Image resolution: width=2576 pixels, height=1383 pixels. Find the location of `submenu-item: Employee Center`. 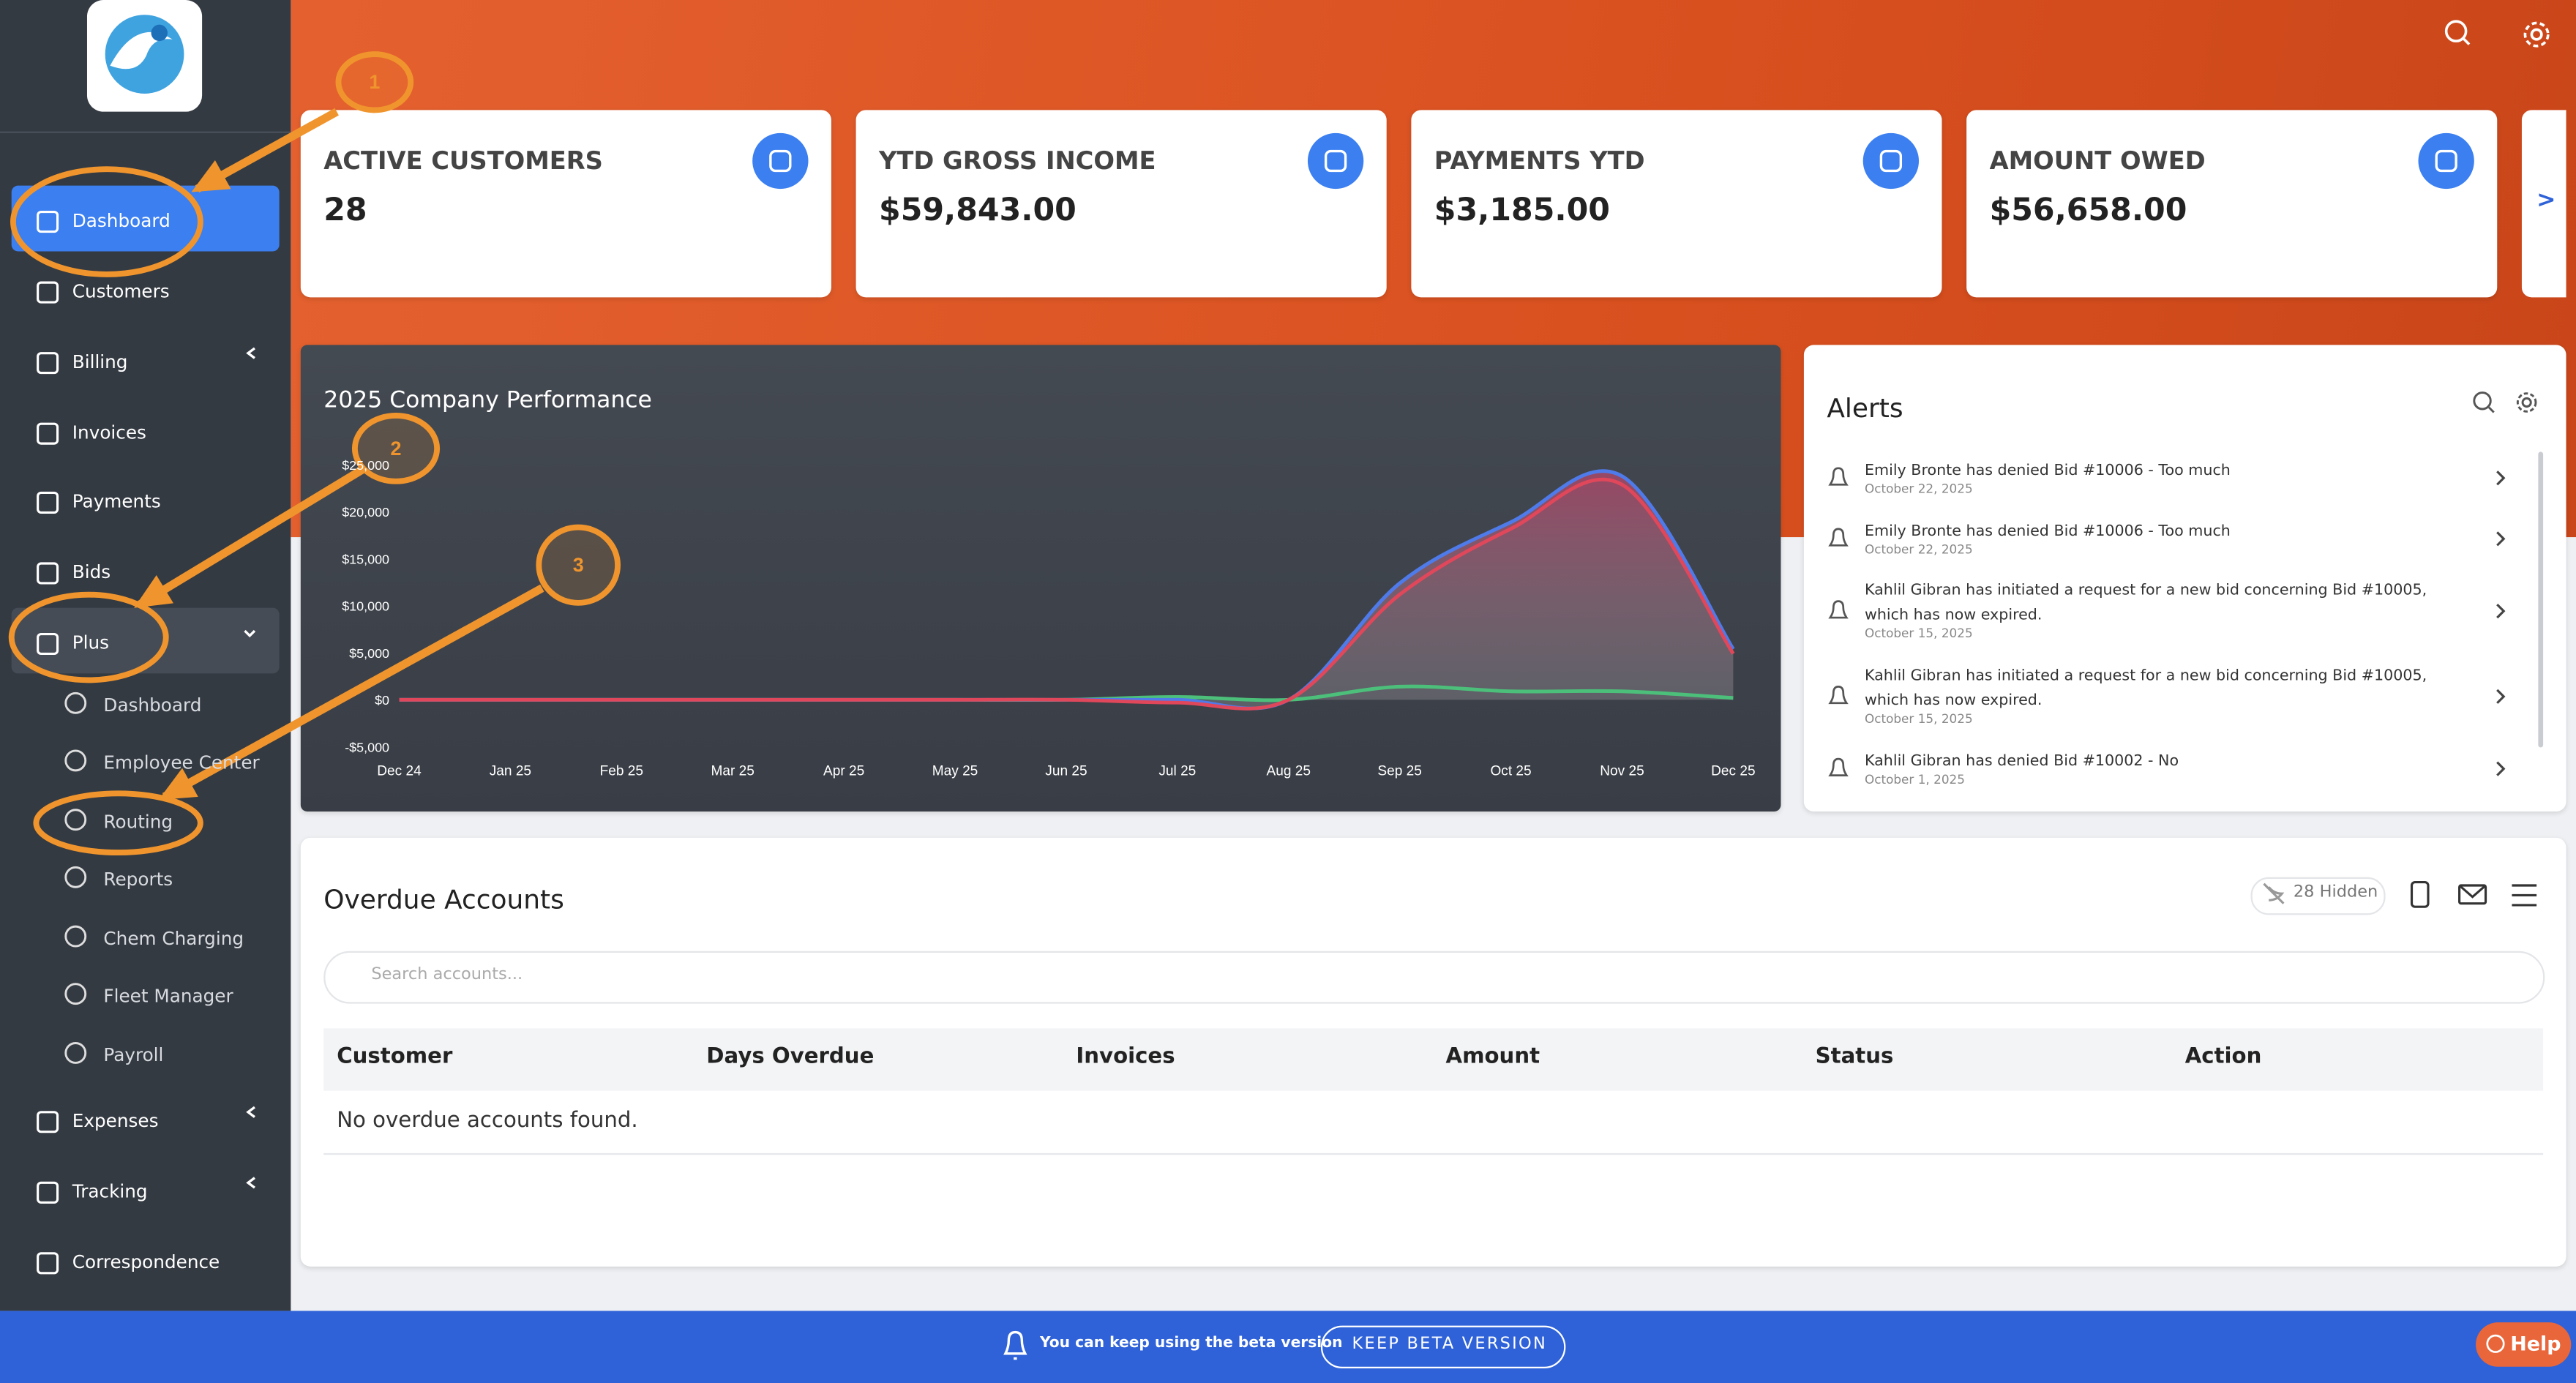

submenu-item: Employee Center is located at coordinates (181, 763).